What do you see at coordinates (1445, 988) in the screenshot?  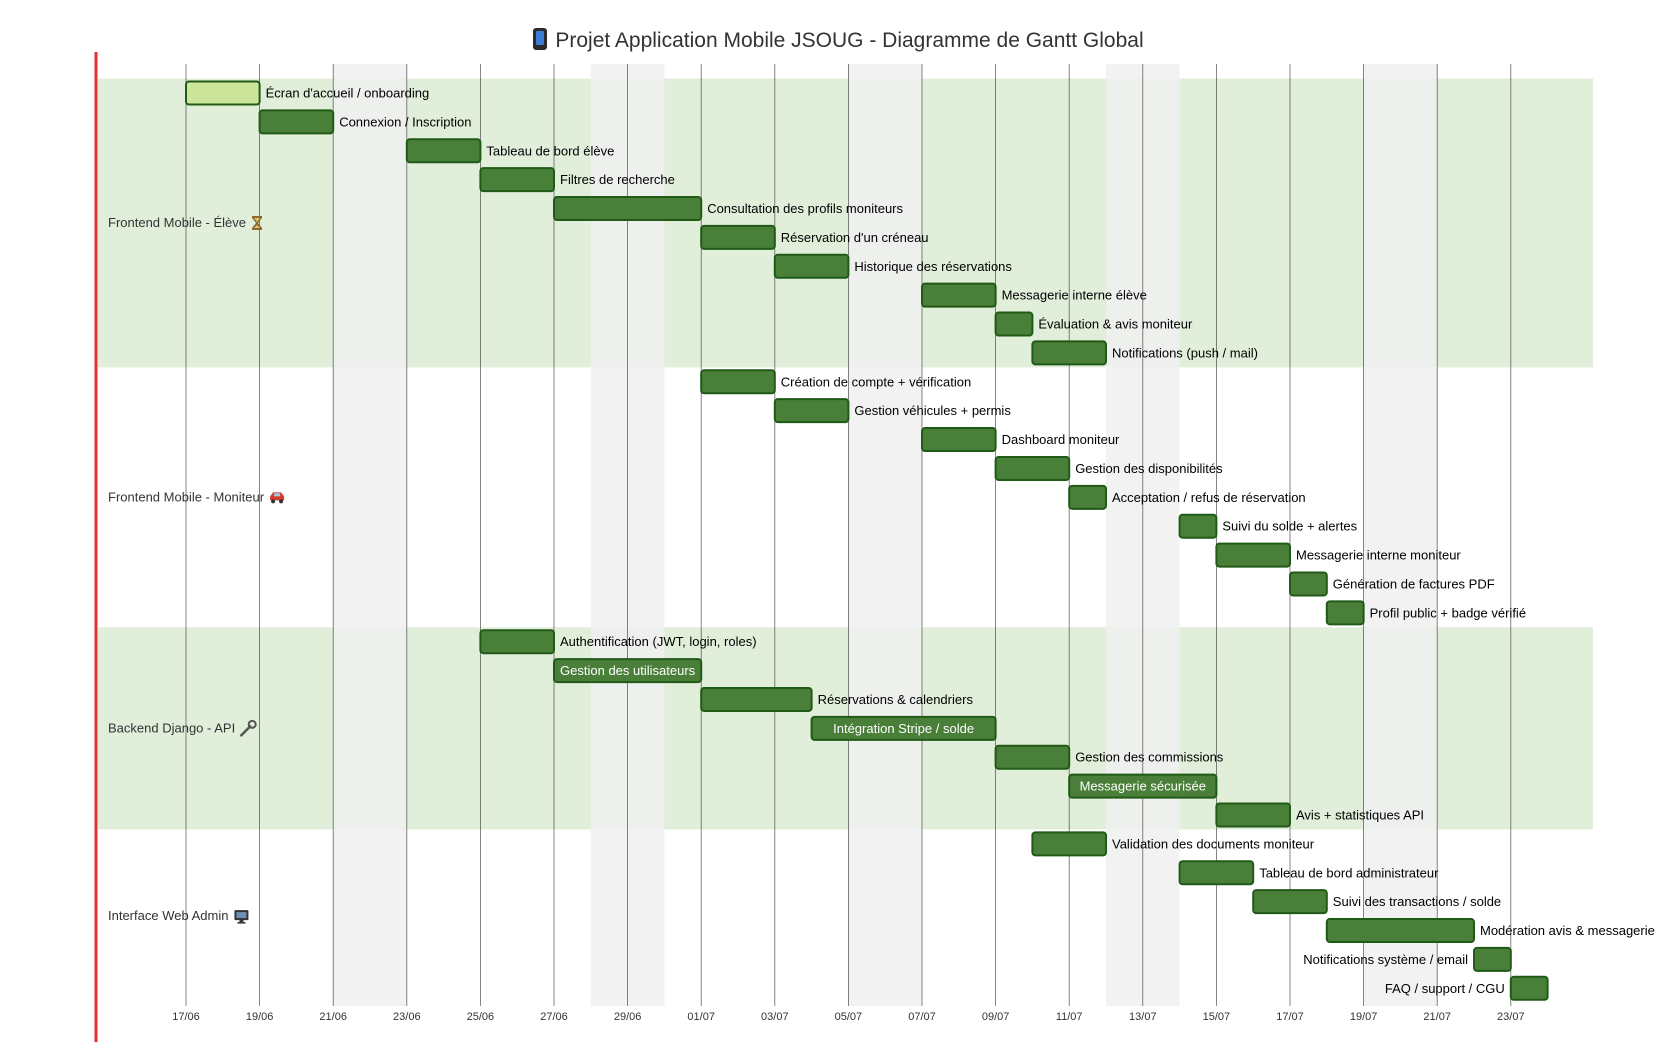 I see `task-label: FAQ / support / CGU` at bounding box center [1445, 988].